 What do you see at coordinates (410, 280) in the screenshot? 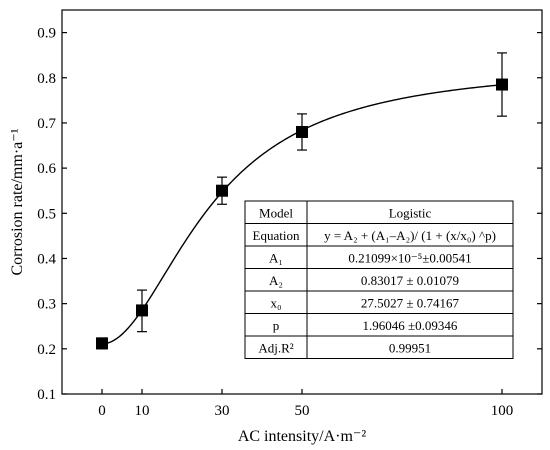
I see `table-cell-value: 0.83017 ± 0.01079` at bounding box center [410, 280].